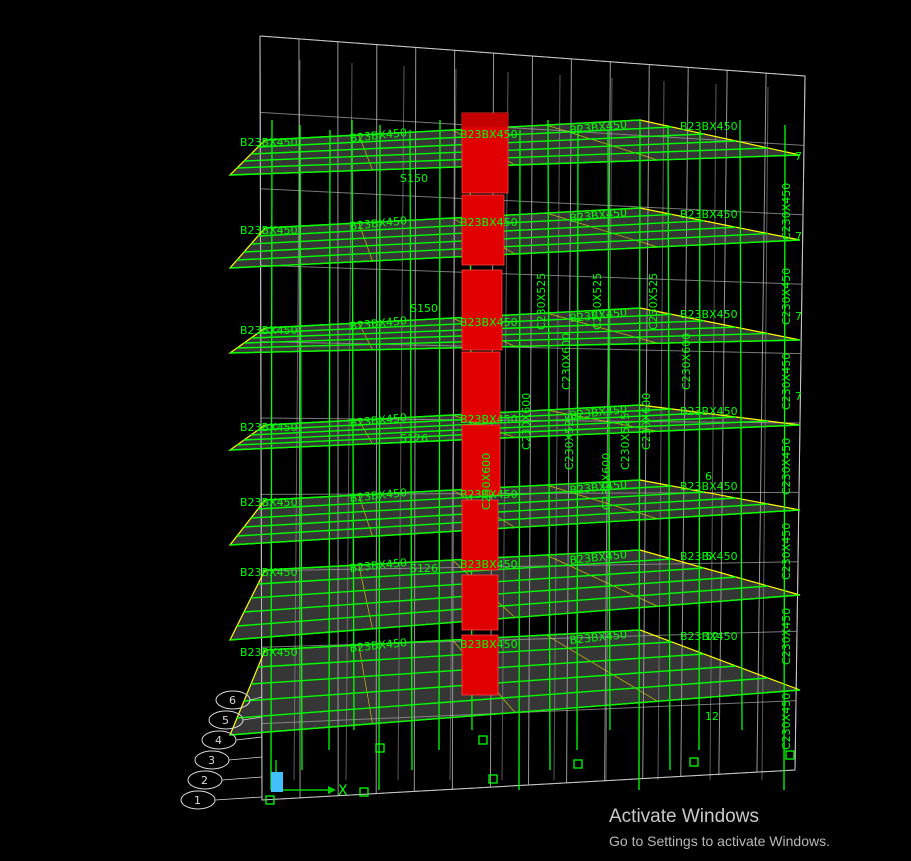 This screenshot has height=861, width=911. Describe the element at coordinates (708, 476) in the screenshot. I see `joint-label: 6` at that location.